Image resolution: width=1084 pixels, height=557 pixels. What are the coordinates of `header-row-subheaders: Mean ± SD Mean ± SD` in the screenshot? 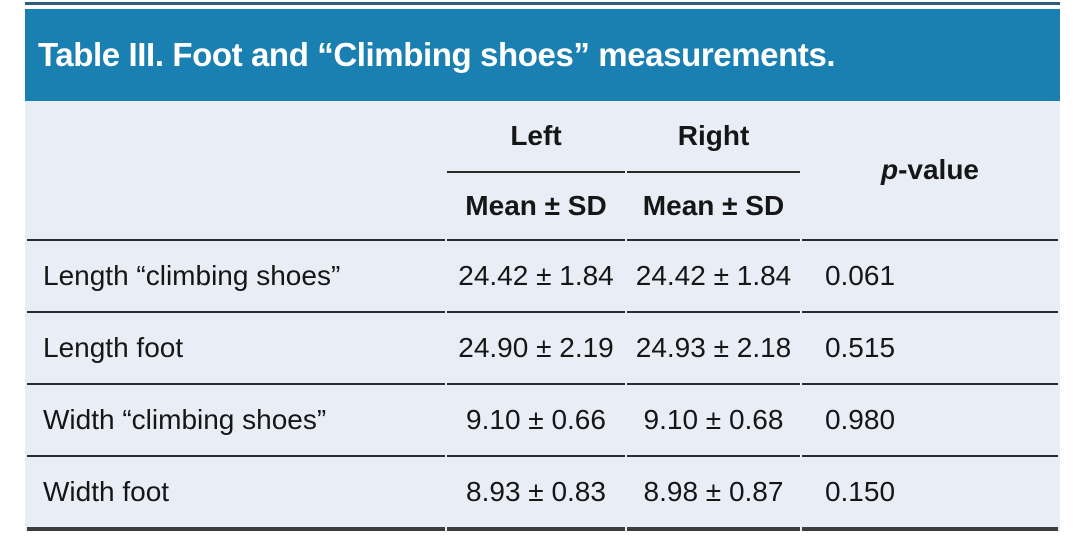 It's located at (542, 207).